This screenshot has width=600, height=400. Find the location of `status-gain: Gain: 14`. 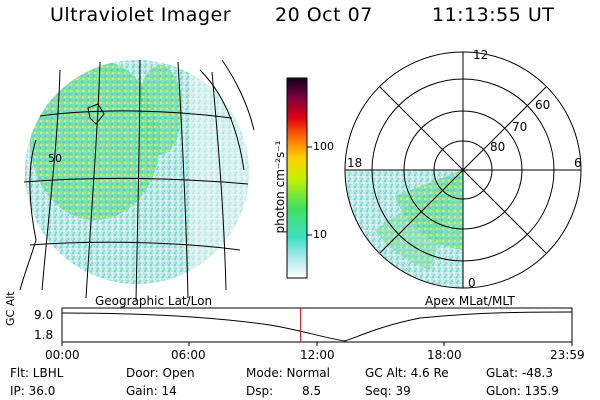

status-gain: Gain: 14 is located at coordinates (151, 391).